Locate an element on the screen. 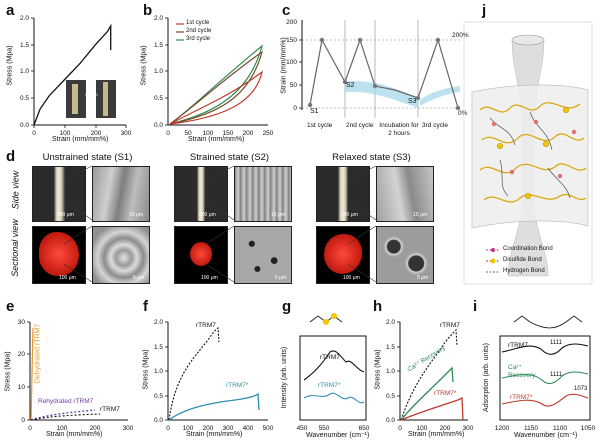 The height and width of the screenshot is (440, 600). svg-text: 1200 is located at coordinates (502, 428).